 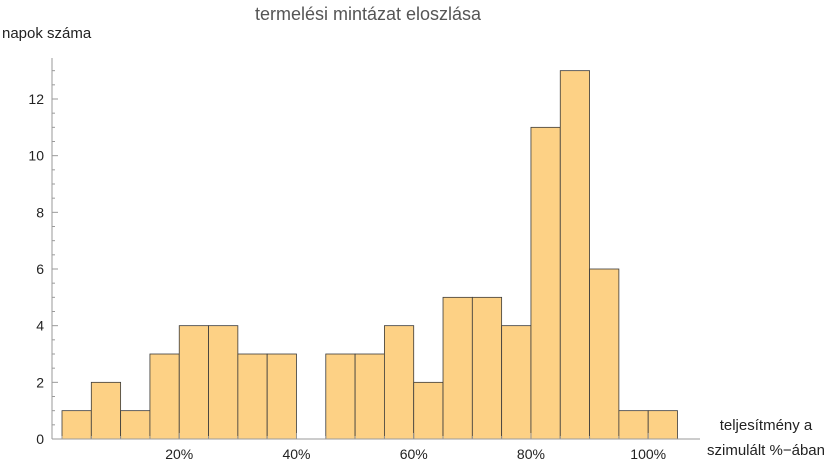 I want to click on y-tick-label: 0, so click(x=40, y=439).